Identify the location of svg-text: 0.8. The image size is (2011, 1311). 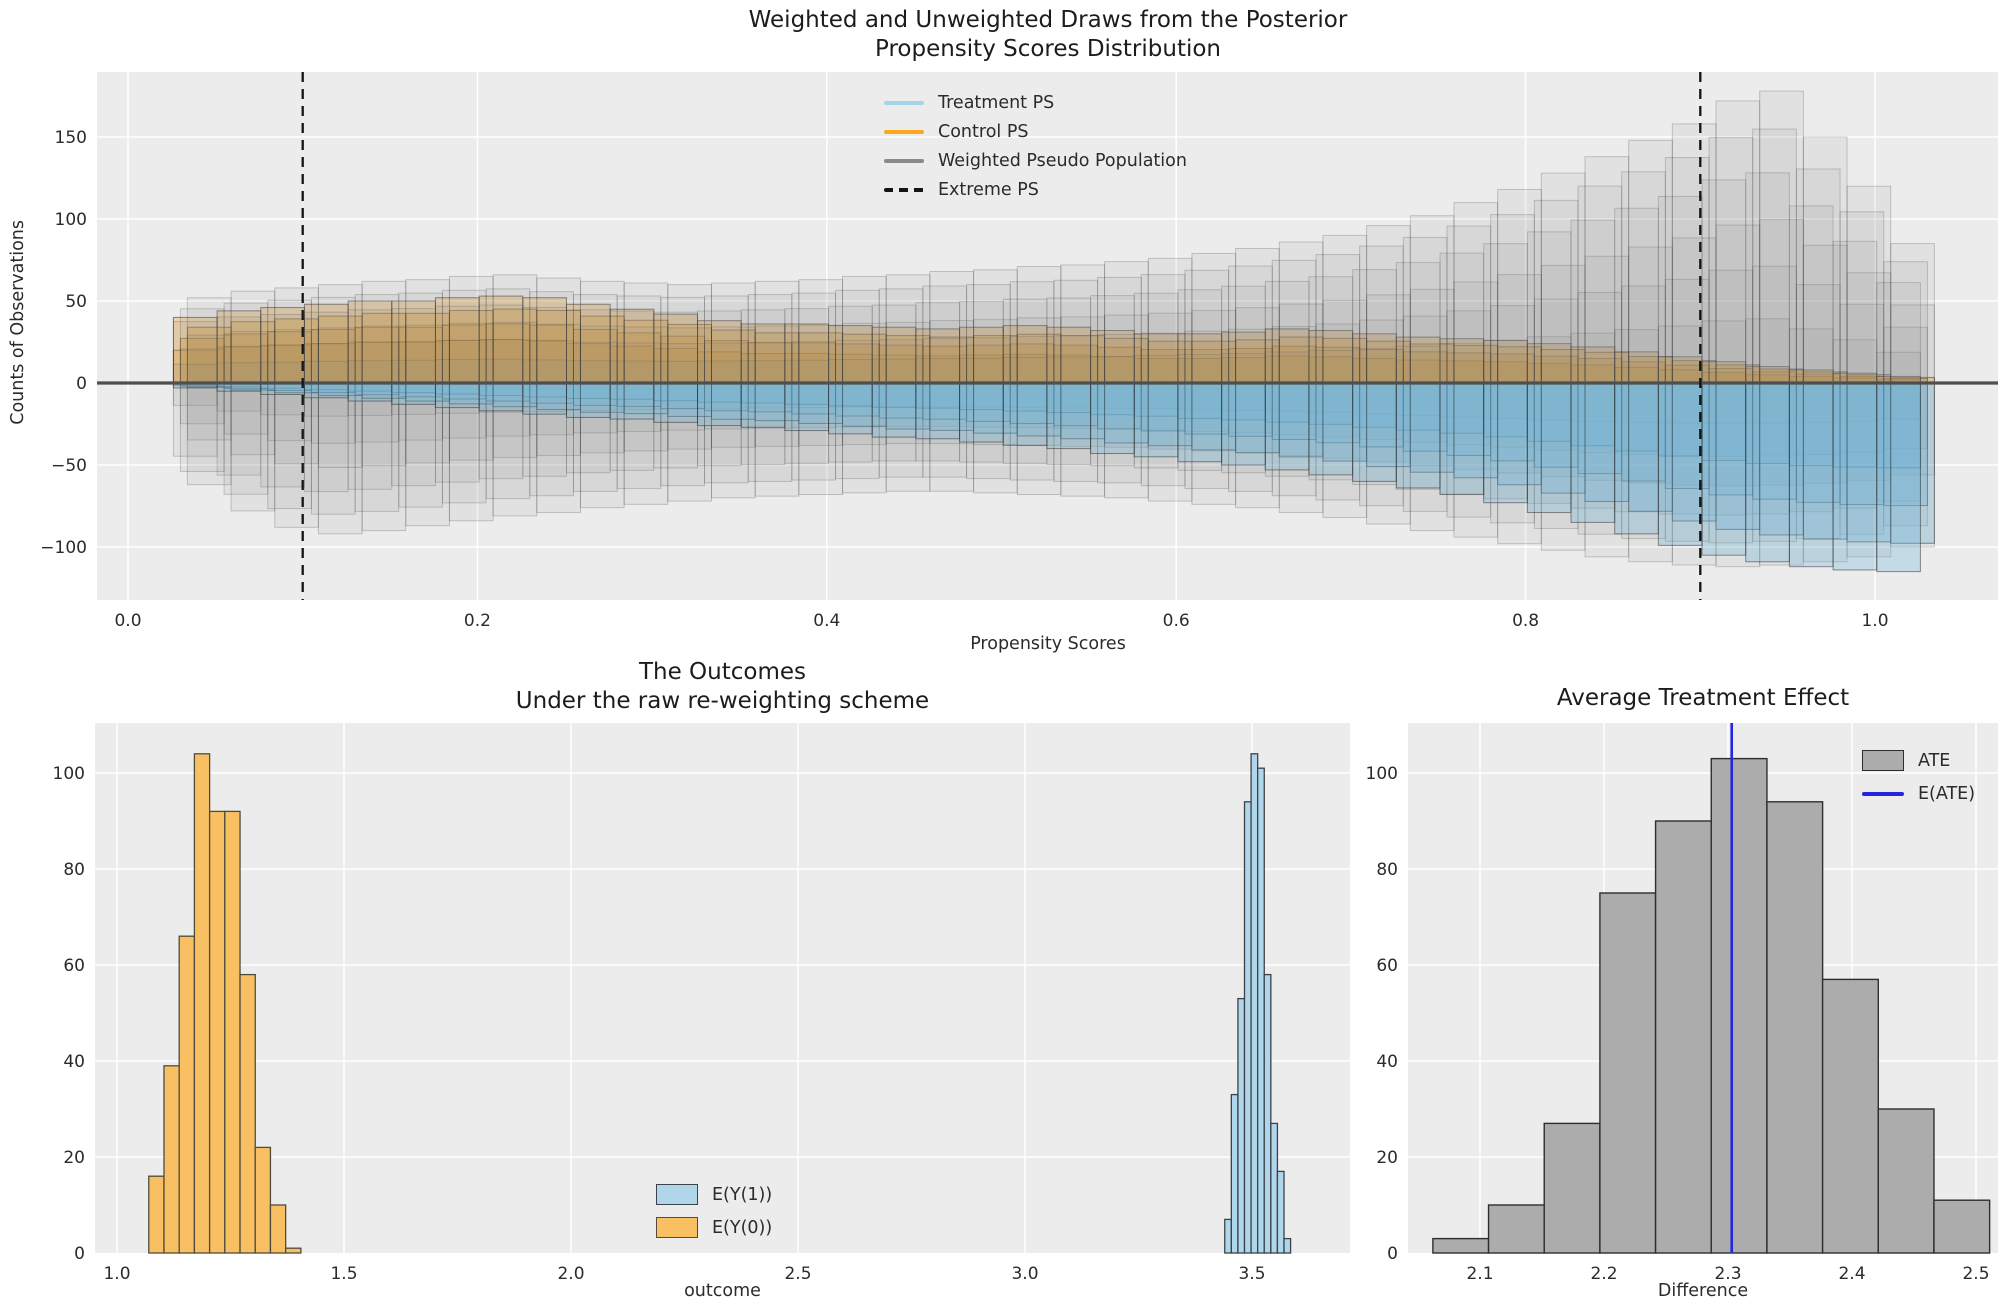
(1525, 621).